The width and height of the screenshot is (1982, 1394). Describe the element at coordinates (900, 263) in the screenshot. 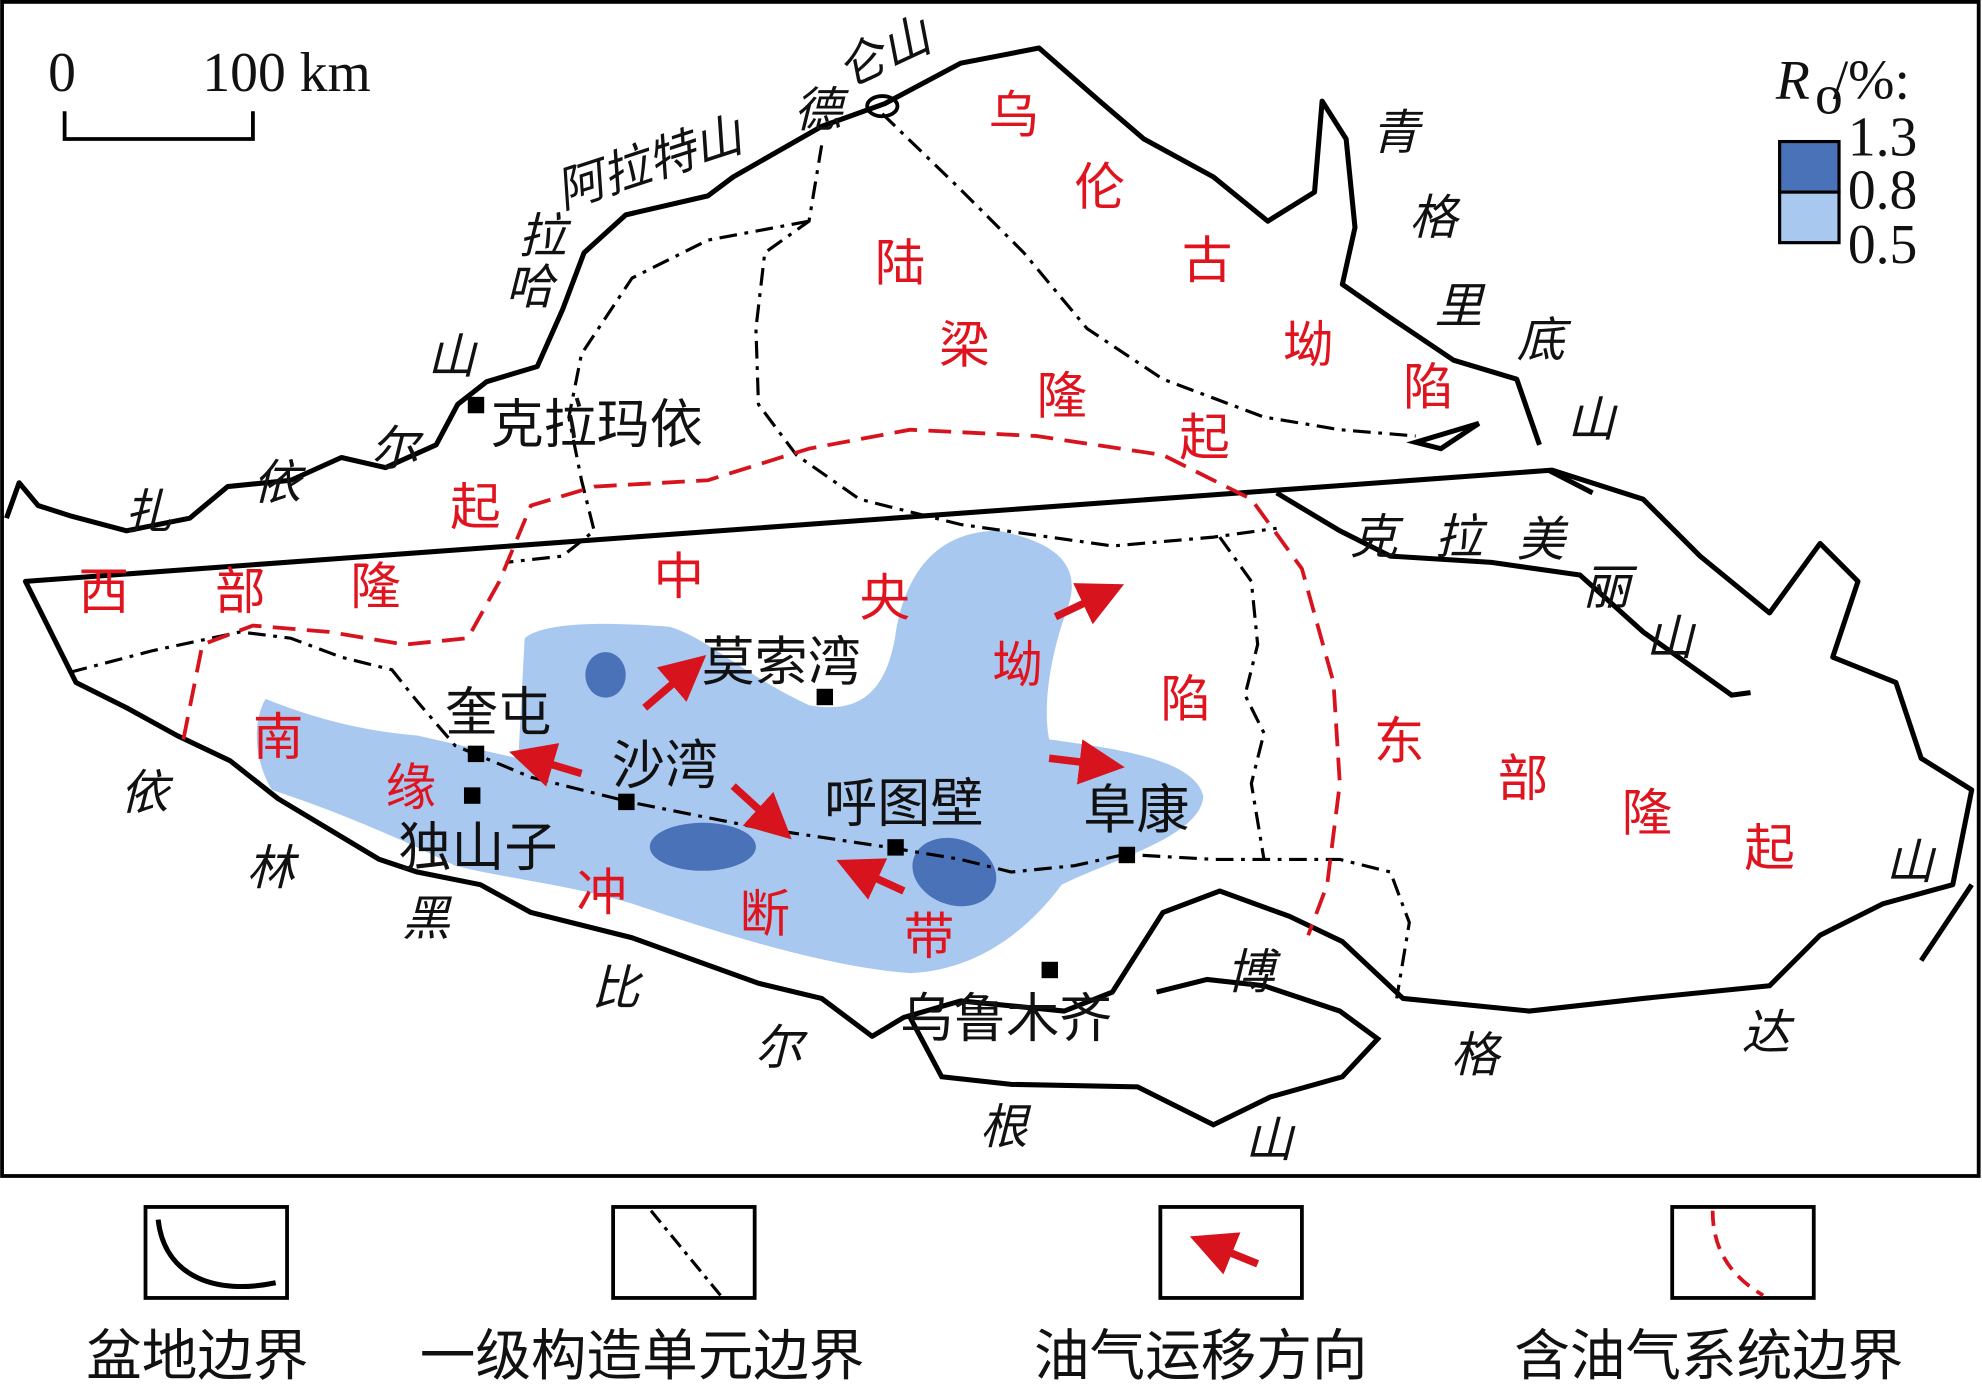

I see `region-label: 陆` at that location.